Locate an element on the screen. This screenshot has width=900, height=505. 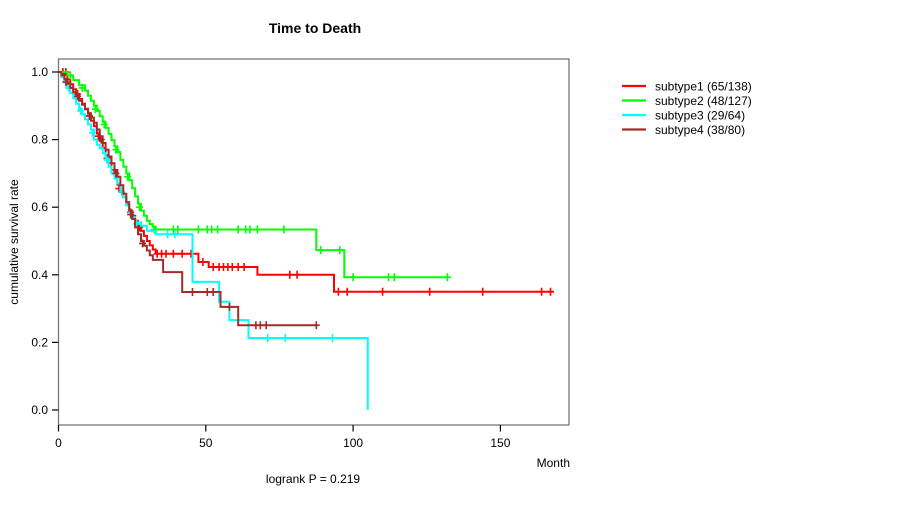
legend-item-subtype2: subtype2 (48/127) is located at coordinates (687, 101).